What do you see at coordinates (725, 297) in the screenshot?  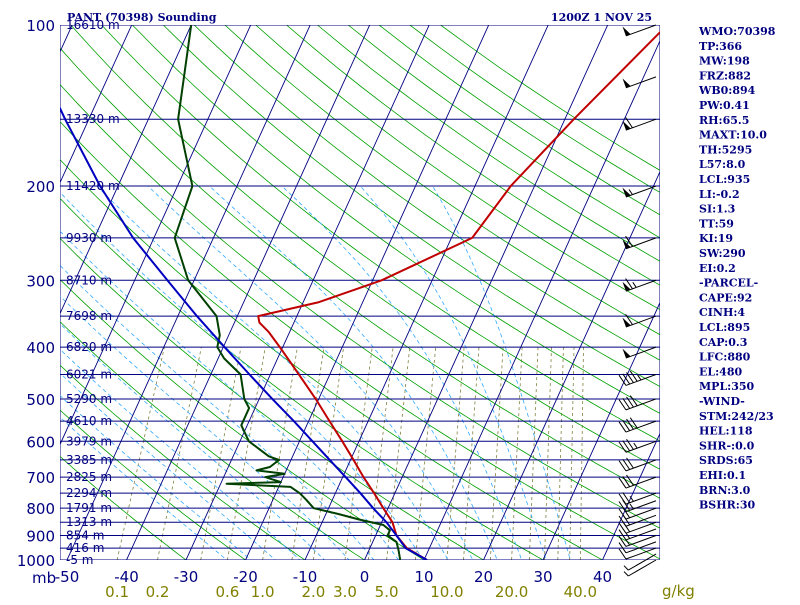 I see `index-entry: CAPE:92` at bounding box center [725, 297].